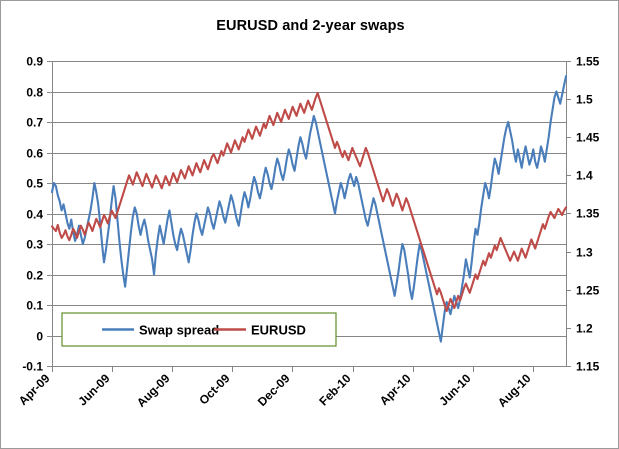 This screenshot has width=619, height=449. I want to click on left-axis-tick-label: 0.2, so click(34, 276).